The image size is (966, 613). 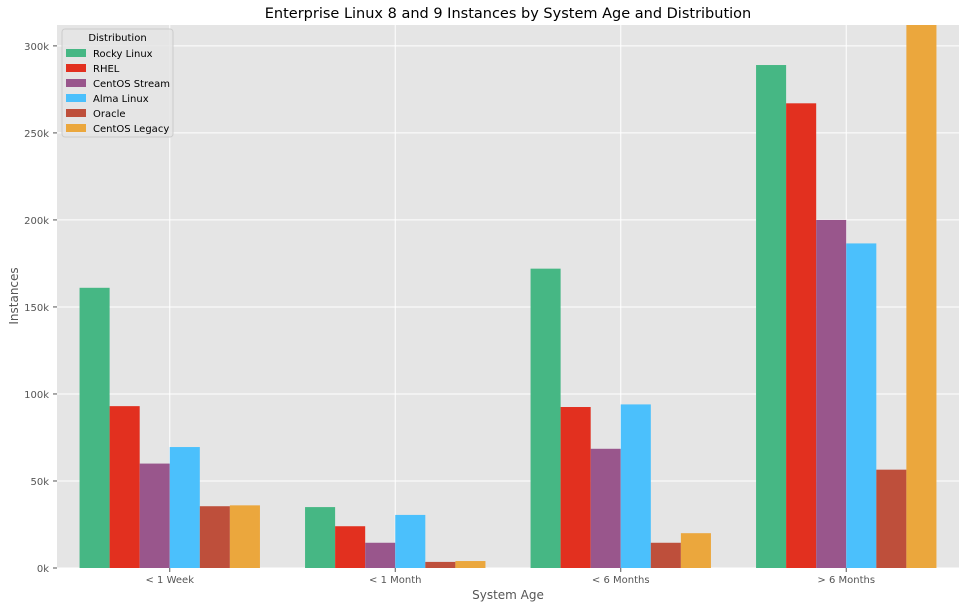 What do you see at coordinates (43, 569) in the screenshot?
I see `y-tick-label: 0k` at bounding box center [43, 569].